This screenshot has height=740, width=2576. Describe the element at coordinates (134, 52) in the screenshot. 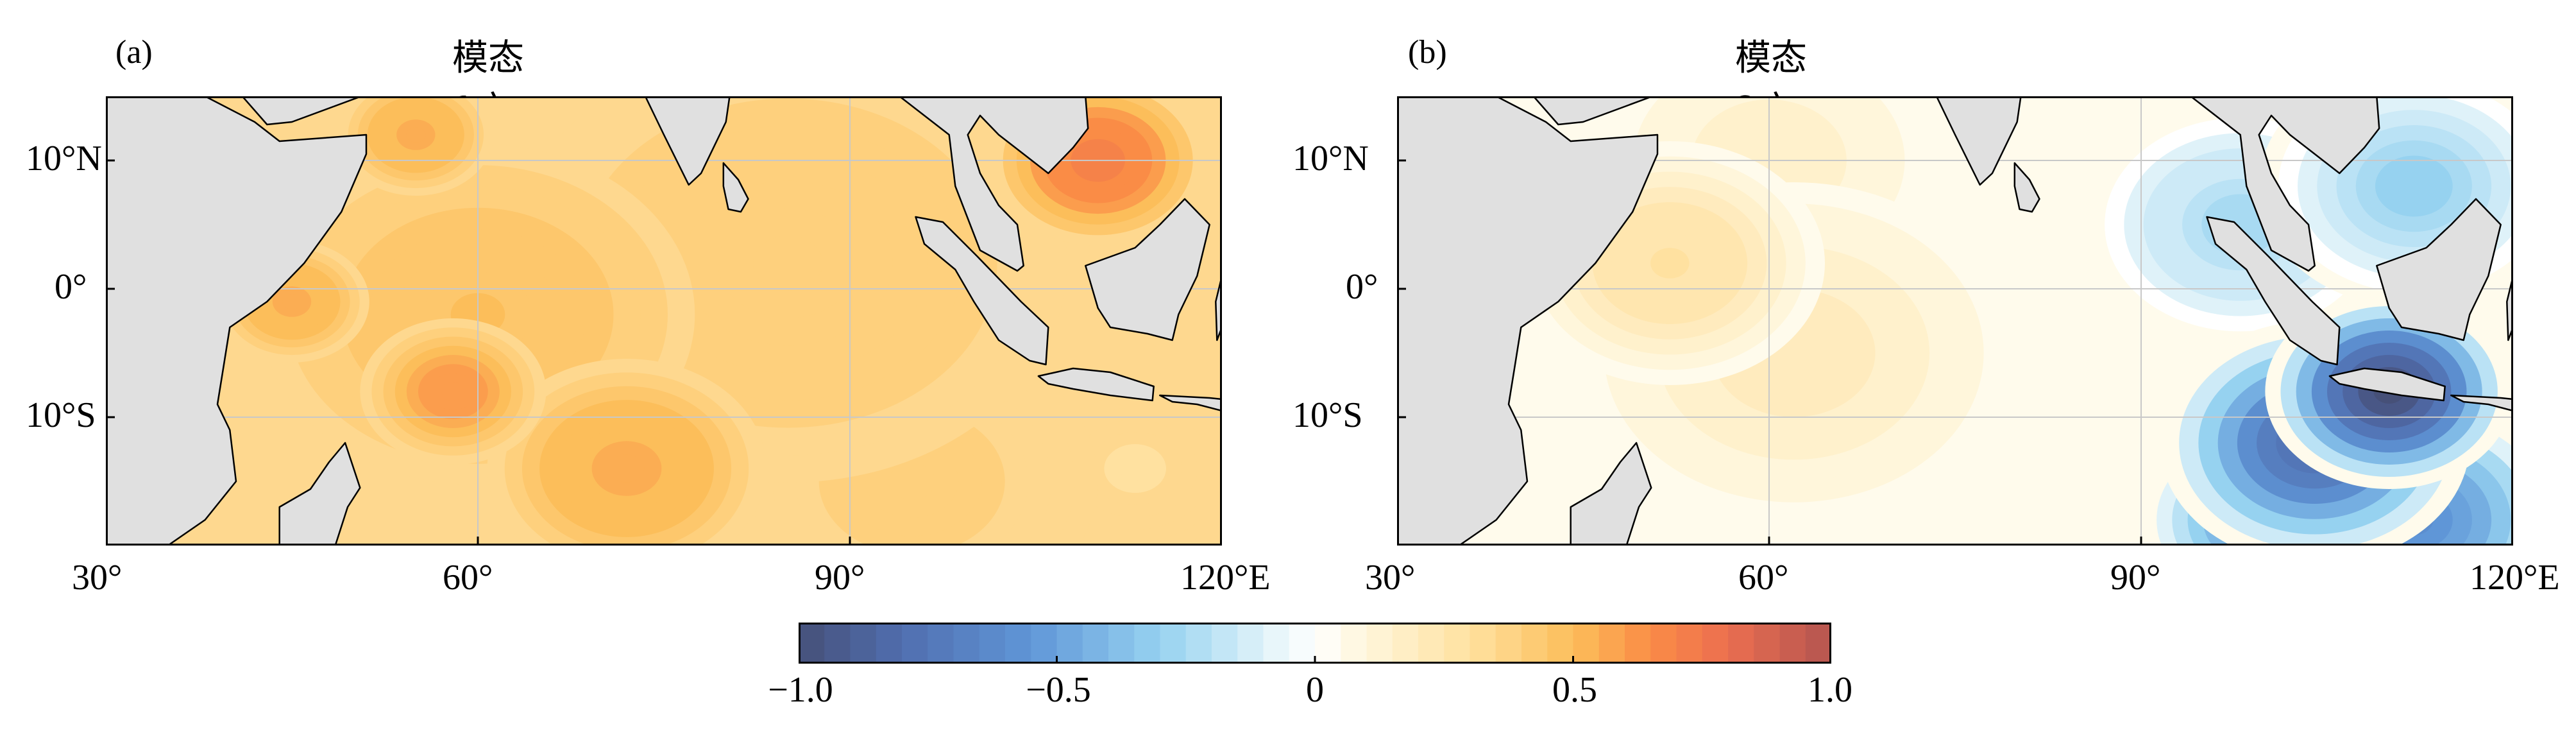

I see `panel-a-label: (a)` at that location.